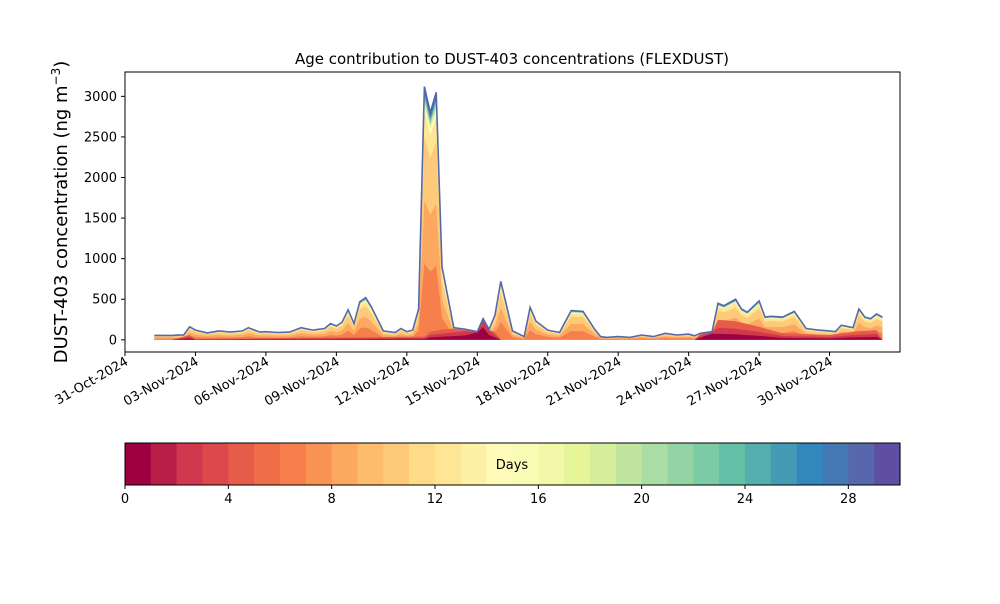  What do you see at coordinates (100, 259) in the screenshot?
I see `y-tick-label: 1000` at bounding box center [100, 259].